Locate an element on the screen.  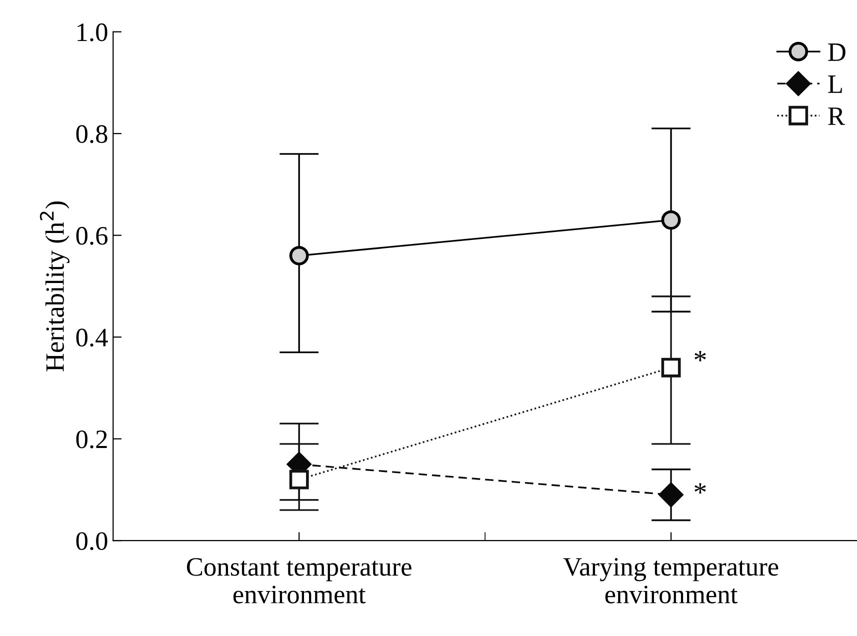
x-tick-label: Varying temperature environment is located at coordinates (670, 581).